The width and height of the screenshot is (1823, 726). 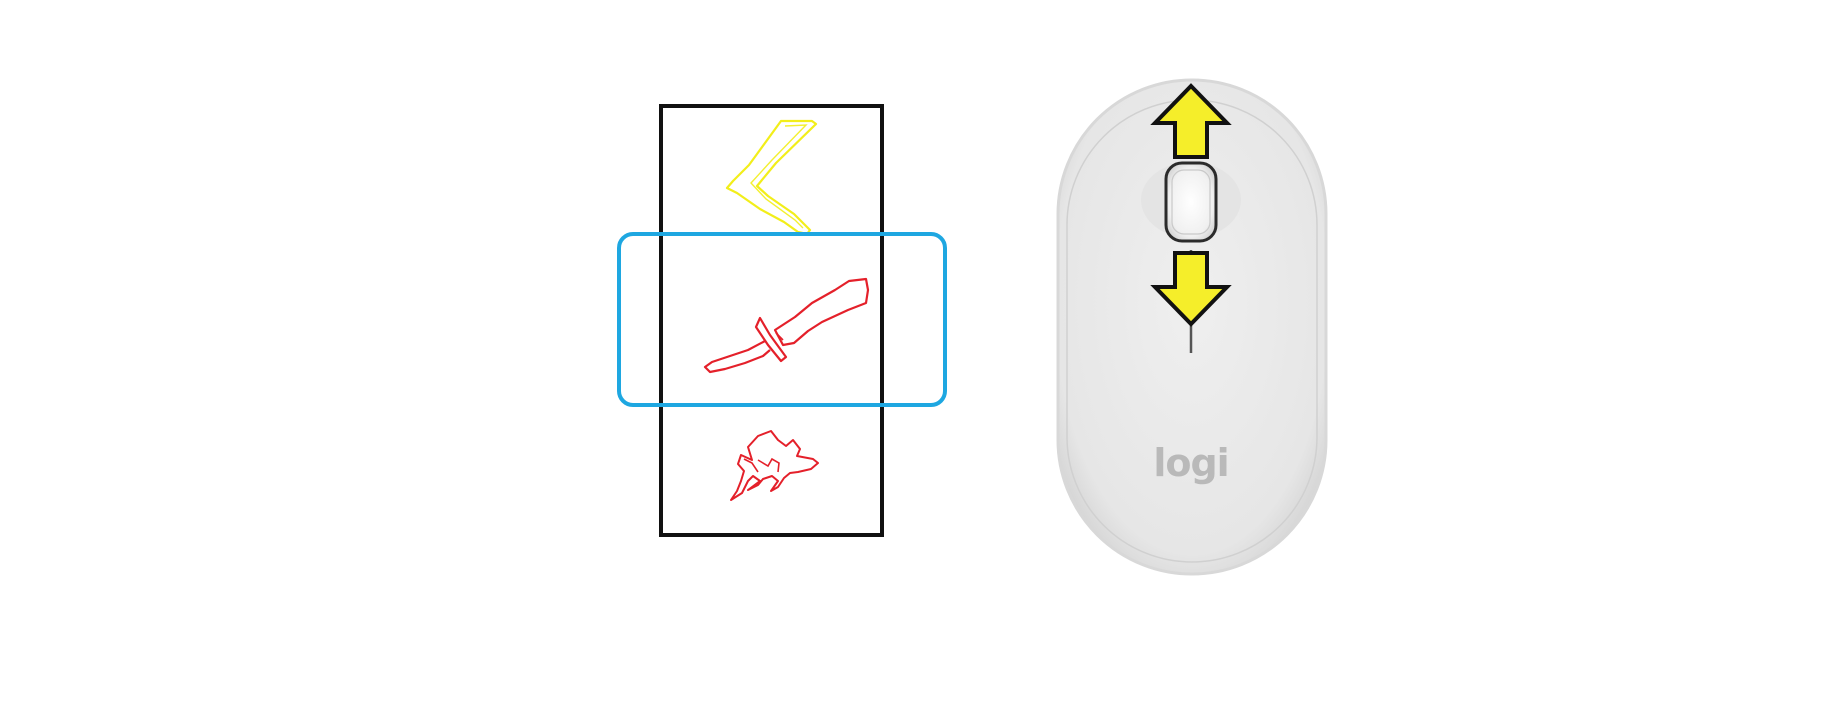 I want to click on knife-icon, so click(x=786, y=325).